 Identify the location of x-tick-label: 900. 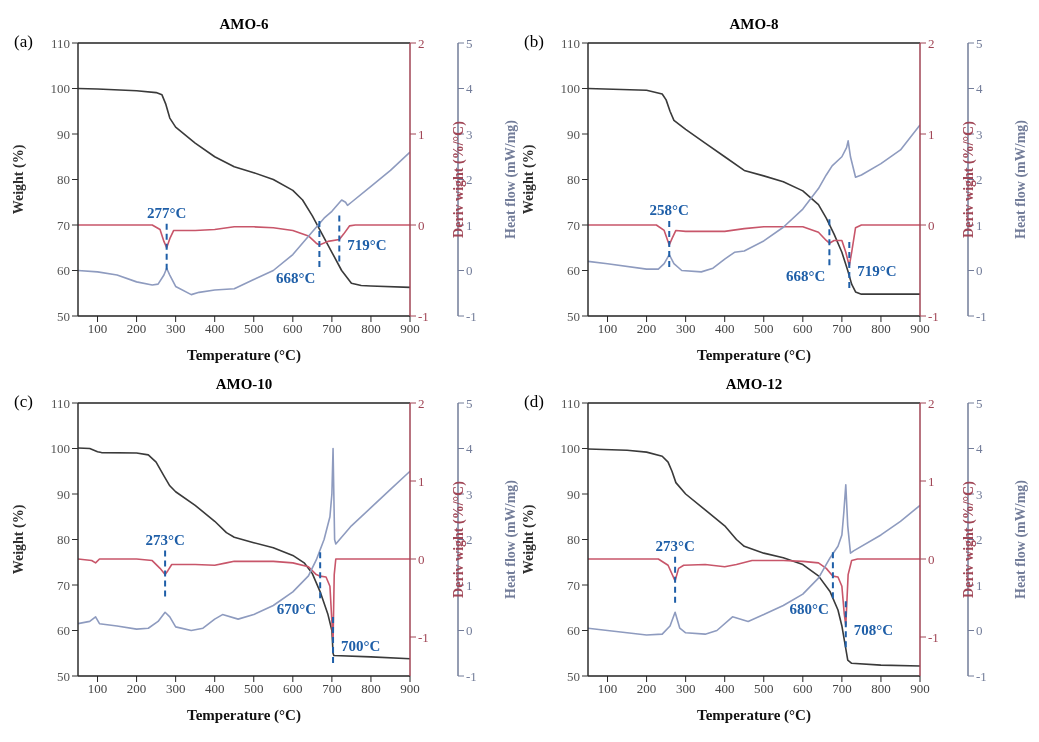
(920, 689).